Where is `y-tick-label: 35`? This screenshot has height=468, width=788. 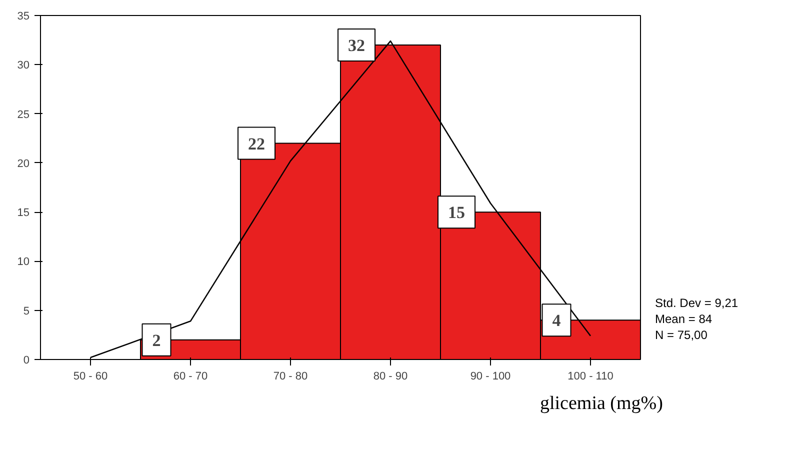 y-tick-label: 35 is located at coordinates (23, 16).